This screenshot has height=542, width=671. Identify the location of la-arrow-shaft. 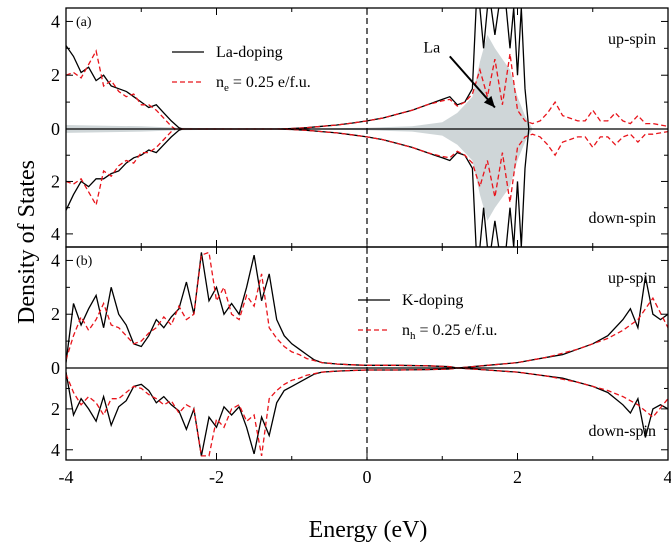
(472, 82).